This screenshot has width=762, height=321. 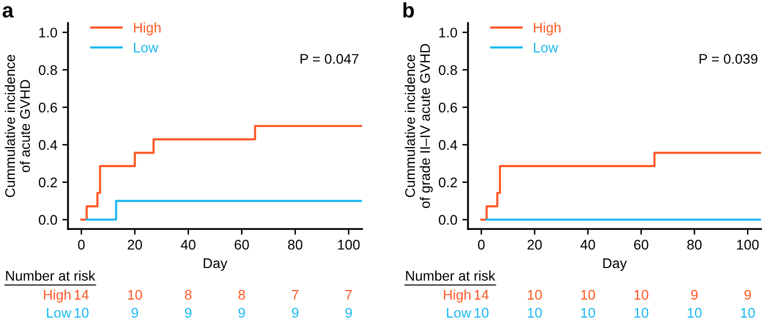 I want to click on chart-title: b, so click(x=408, y=10).